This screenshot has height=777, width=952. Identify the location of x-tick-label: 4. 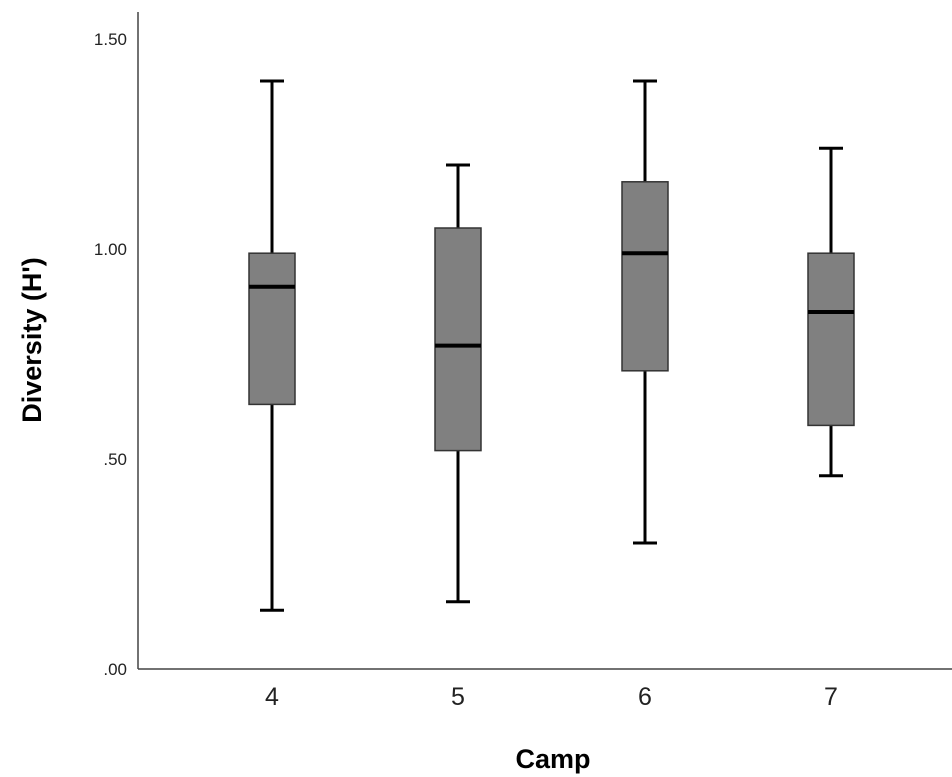
(272, 697).